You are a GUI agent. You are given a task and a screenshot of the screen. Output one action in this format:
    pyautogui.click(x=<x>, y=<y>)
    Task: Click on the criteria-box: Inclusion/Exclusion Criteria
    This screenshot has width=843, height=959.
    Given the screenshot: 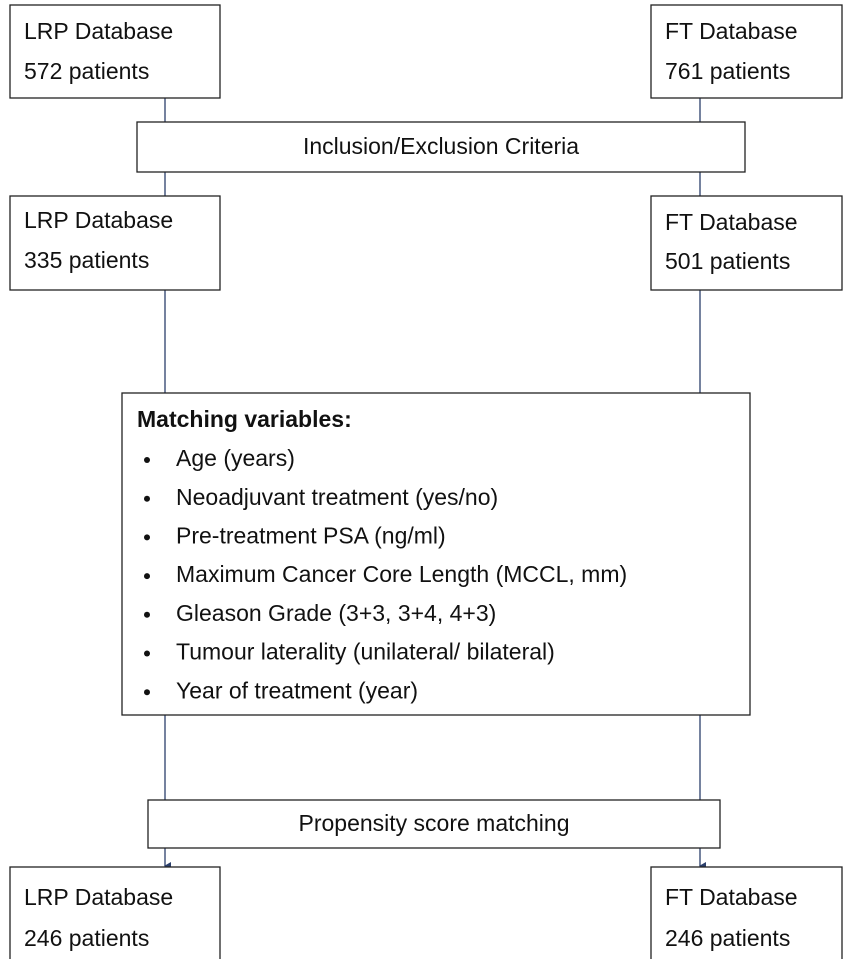 What is the action you would take?
    pyautogui.click(x=441, y=147)
    